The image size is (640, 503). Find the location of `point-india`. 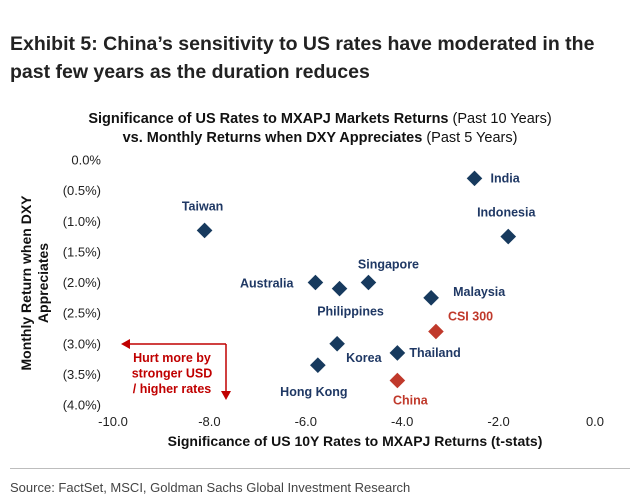

point-india is located at coordinates (474, 178).